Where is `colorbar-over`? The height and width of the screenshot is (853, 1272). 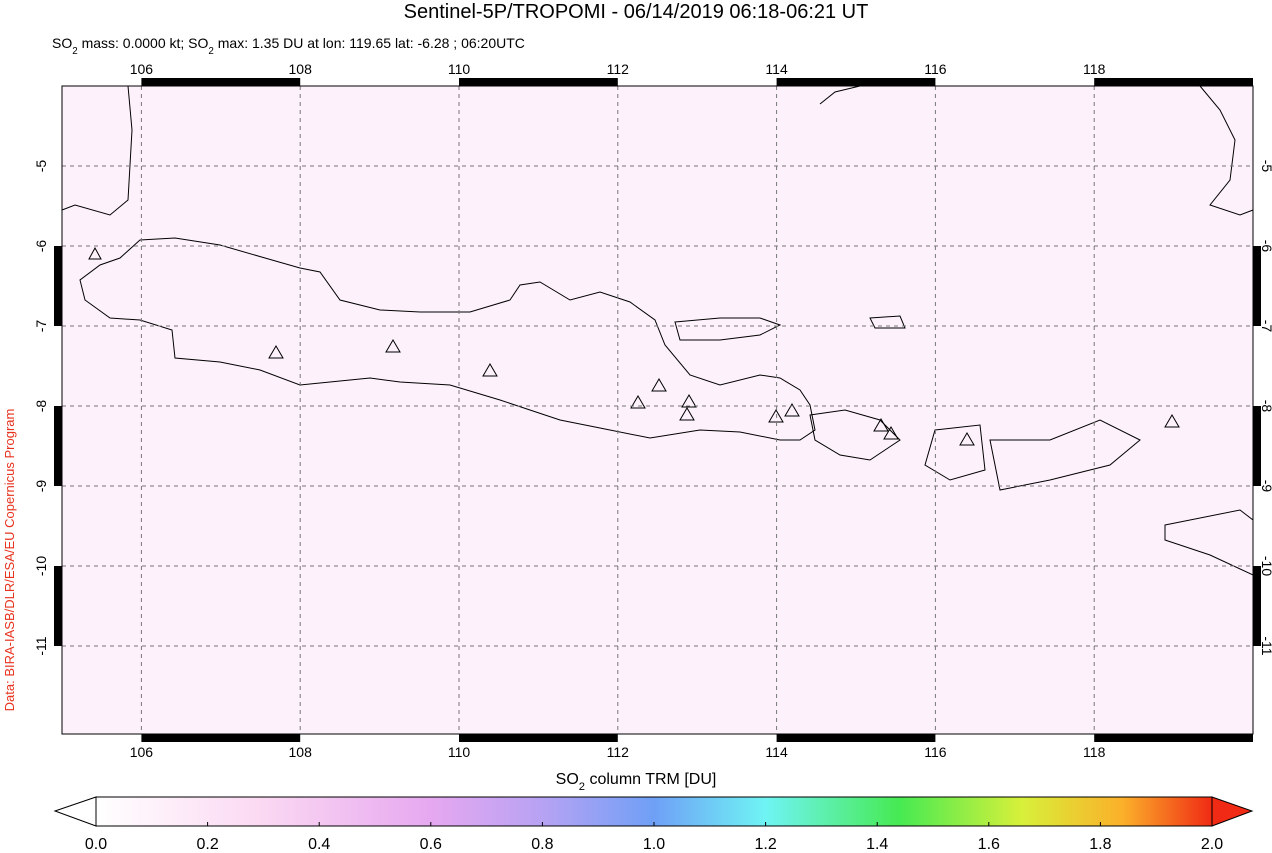 colorbar-over is located at coordinates (1232, 811).